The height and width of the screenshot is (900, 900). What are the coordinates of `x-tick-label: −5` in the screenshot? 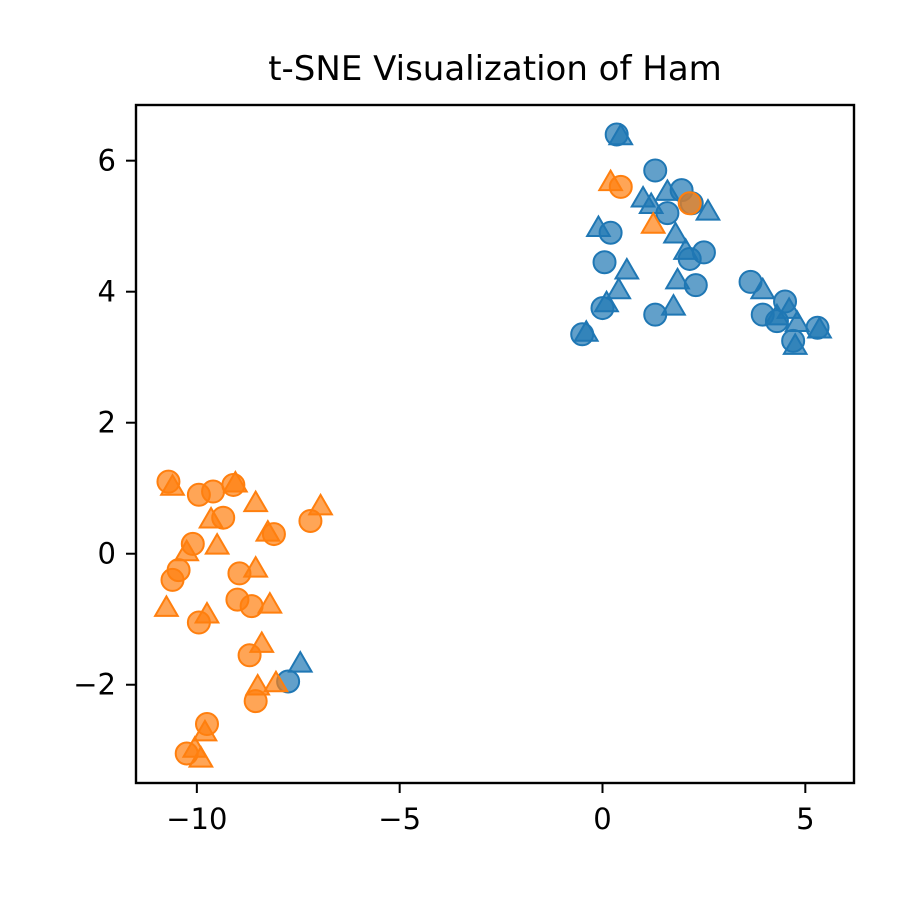 It's located at (399, 819).